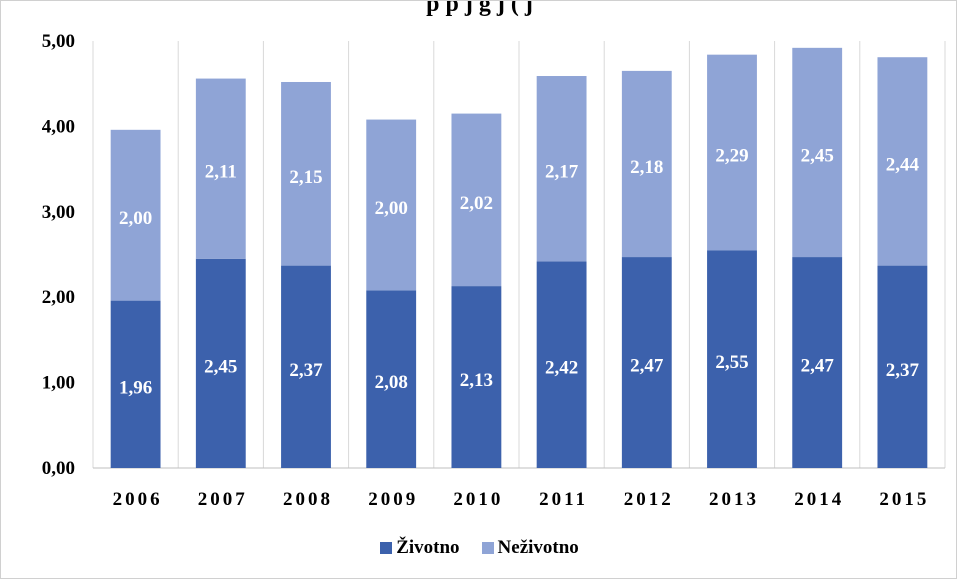 The width and height of the screenshot is (958, 580). I want to click on x-tick-label: 2007, so click(223, 499).